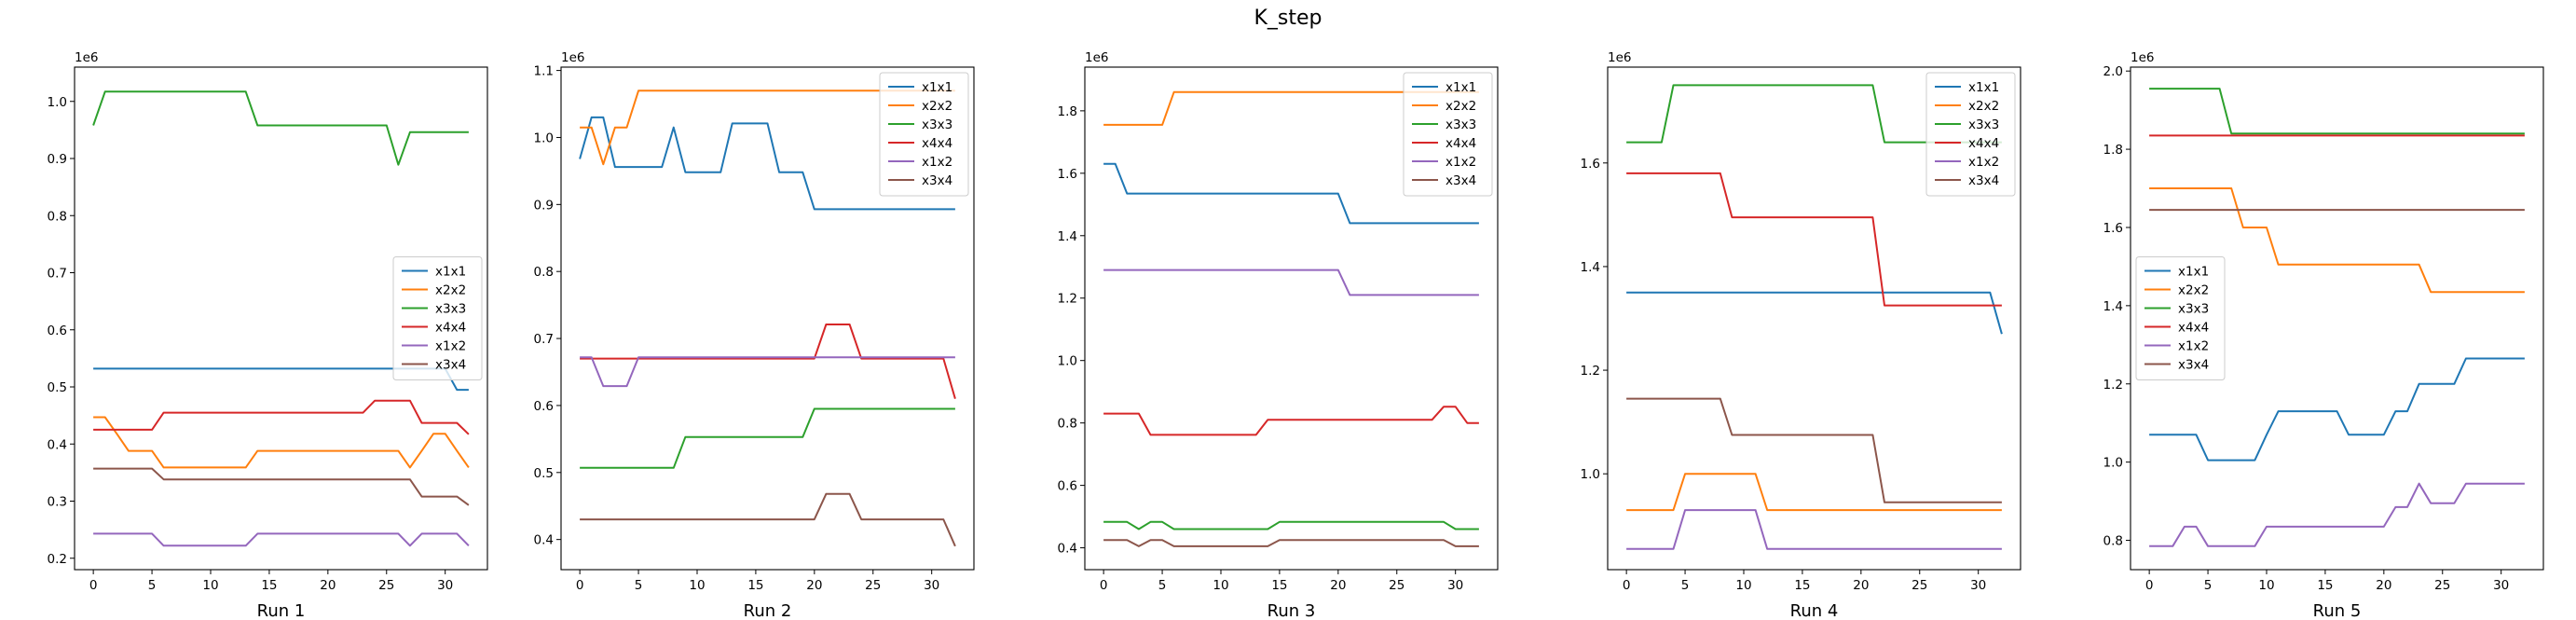 This screenshot has height=620, width=2576. I want to click on figure-title: K_step, so click(1288, 18).